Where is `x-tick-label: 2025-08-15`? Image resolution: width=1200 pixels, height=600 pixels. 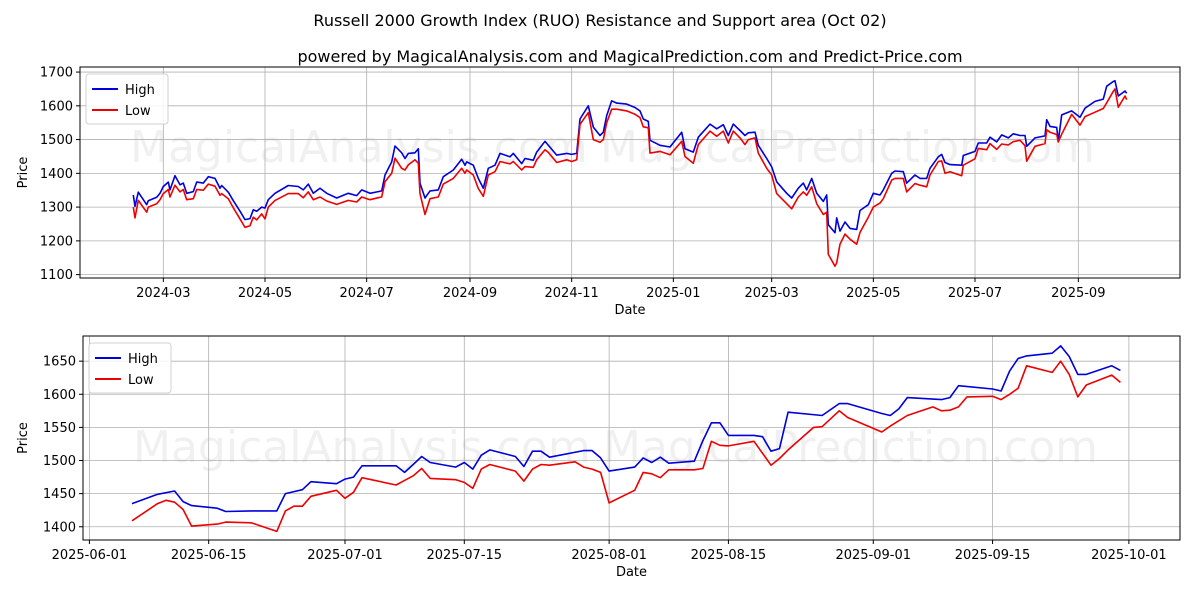 x-tick-label: 2025-08-15 is located at coordinates (729, 555).